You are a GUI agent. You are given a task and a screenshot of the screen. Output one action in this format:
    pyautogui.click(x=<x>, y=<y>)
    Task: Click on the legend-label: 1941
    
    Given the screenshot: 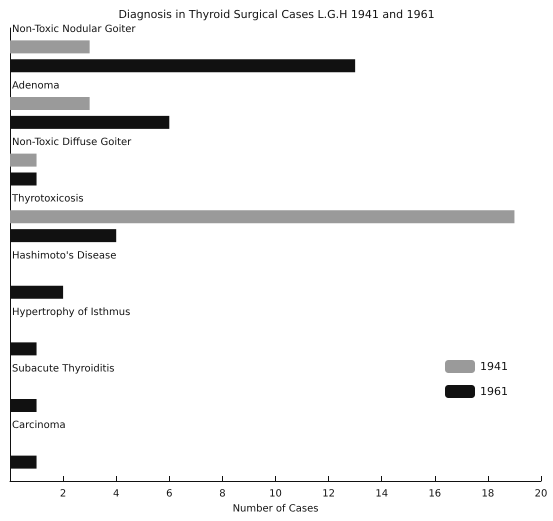 What is the action you would take?
    pyautogui.click(x=494, y=366)
    